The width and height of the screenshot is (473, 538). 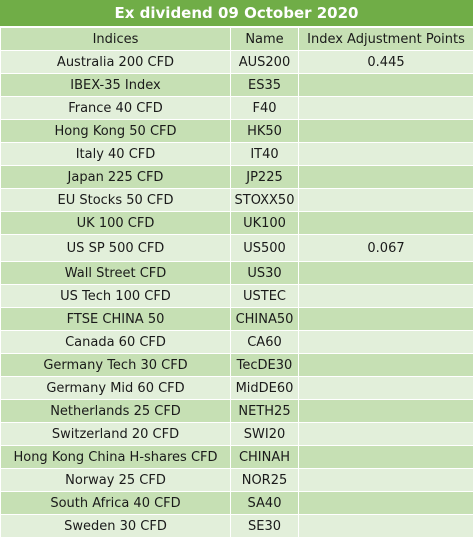 What do you see at coordinates (116, 388) in the screenshot?
I see `cell-index: Germany Mid 60 CFD` at bounding box center [116, 388].